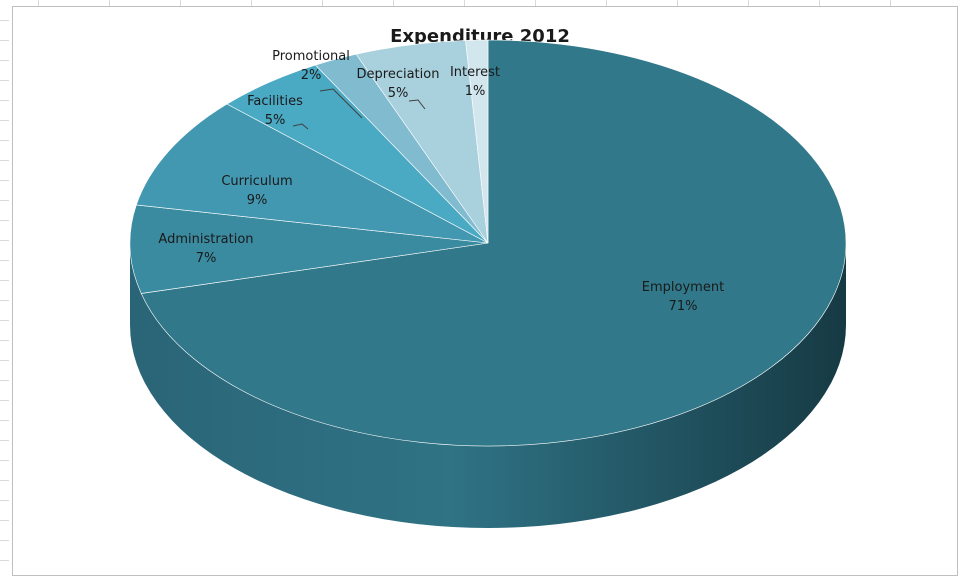  I want to click on pie-slice-curriculum, so click(312, 173).